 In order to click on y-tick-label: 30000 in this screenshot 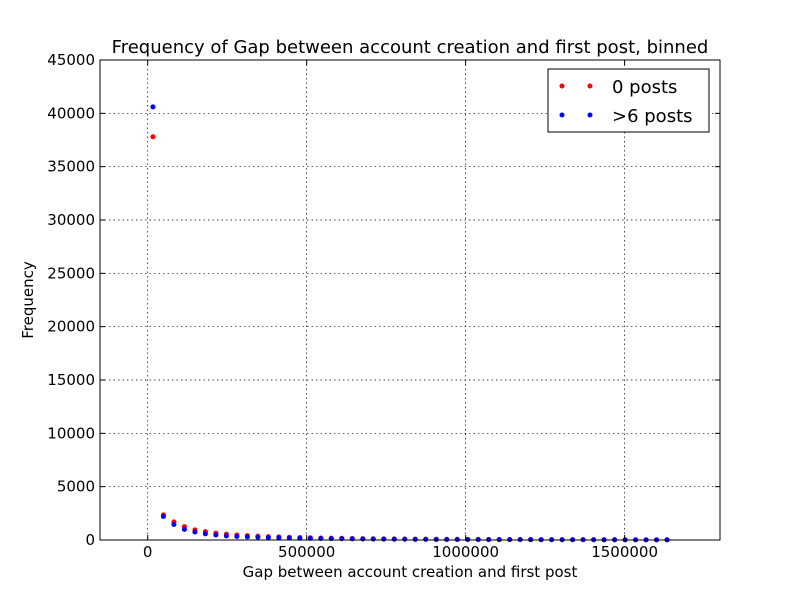, I will do `click(71, 220)`.